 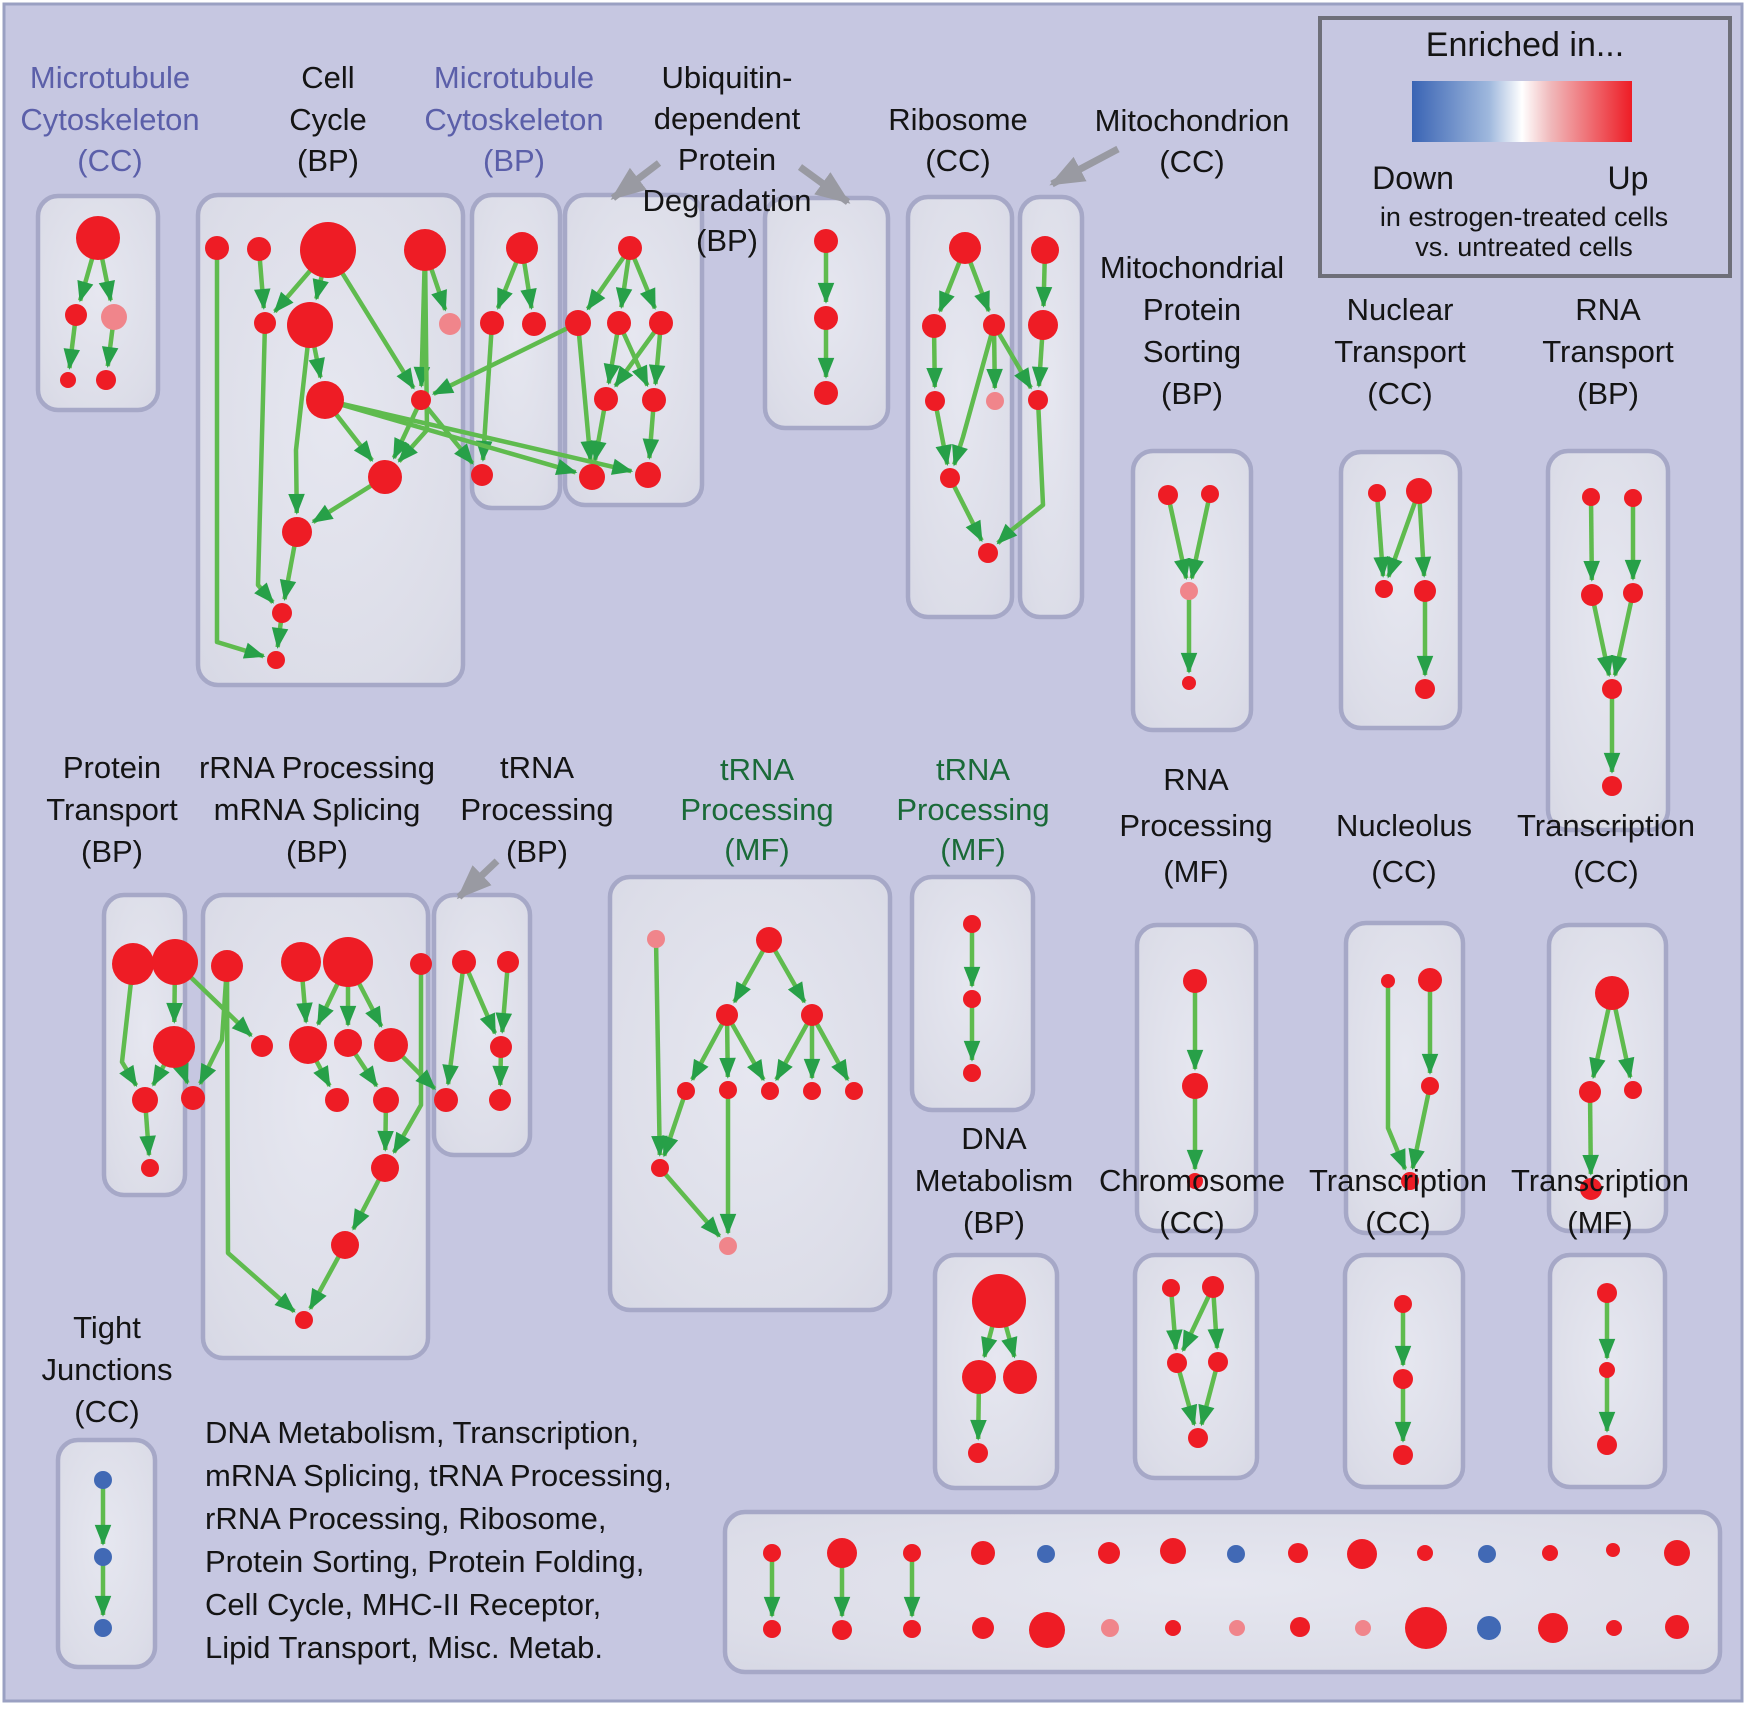 What do you see at coordinates (1192, 351) in the screenshot?
I see `mito-sorting-label: Sorting` at bounding box center [1192, 351].